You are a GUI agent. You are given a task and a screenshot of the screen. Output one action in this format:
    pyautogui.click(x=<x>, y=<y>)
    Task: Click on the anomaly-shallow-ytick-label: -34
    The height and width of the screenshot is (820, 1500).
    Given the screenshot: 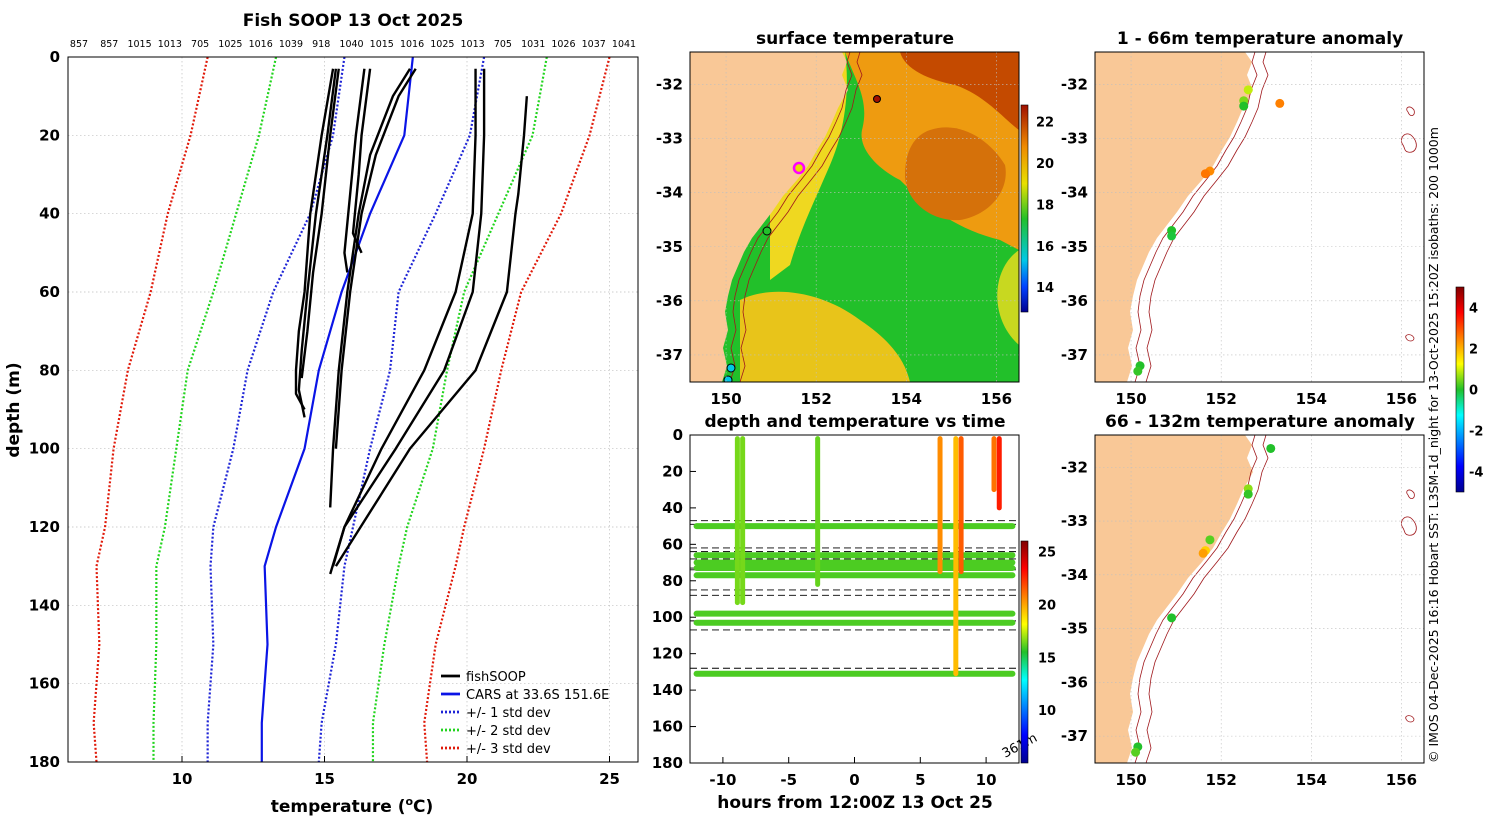 What is the action you would take?
    pyautogui.click(x=1074, y=193)
    